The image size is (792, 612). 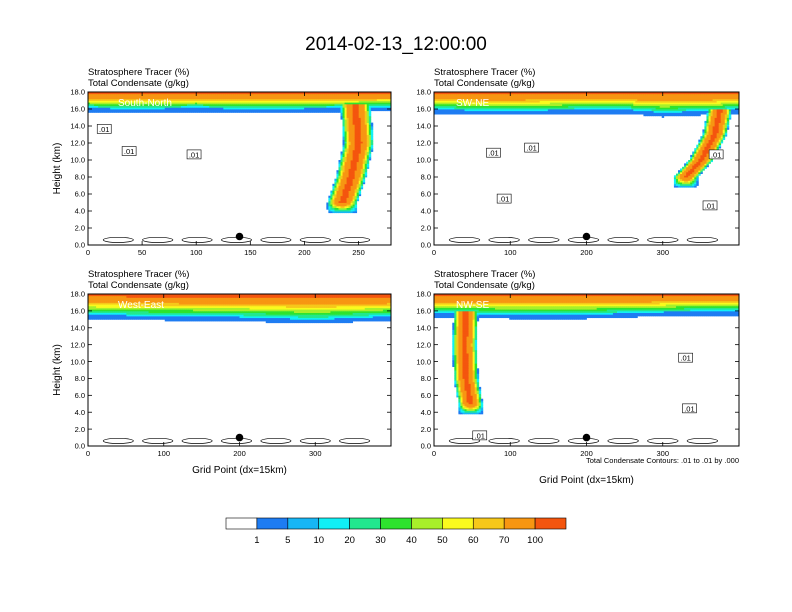 I want to click on tracer-field, so click(x=586, y=168).